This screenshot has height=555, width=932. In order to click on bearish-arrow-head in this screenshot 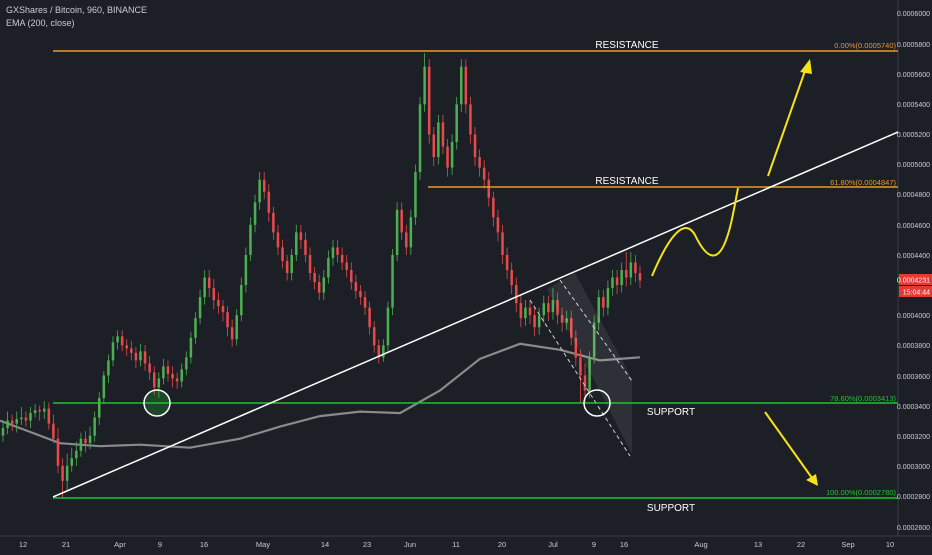, I will do `click(812, 480)`.